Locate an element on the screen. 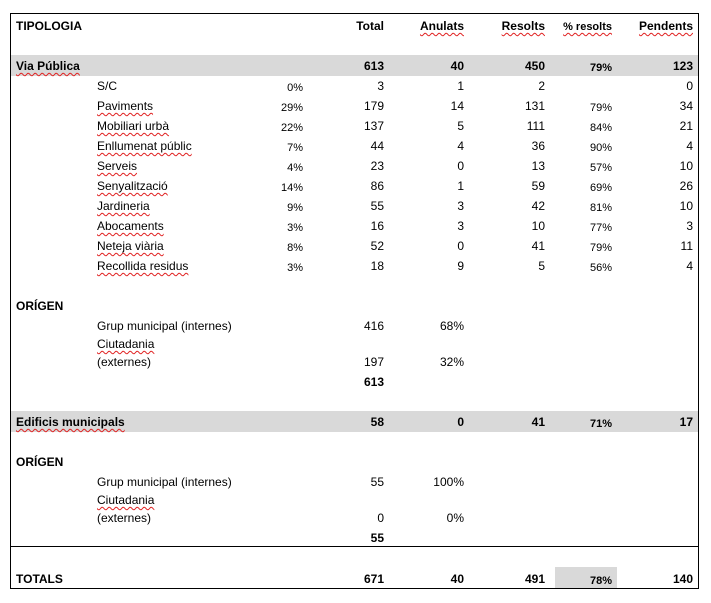 The image size is (711, 603). via-publica-total: 613 is located at coordinates (373, 66).